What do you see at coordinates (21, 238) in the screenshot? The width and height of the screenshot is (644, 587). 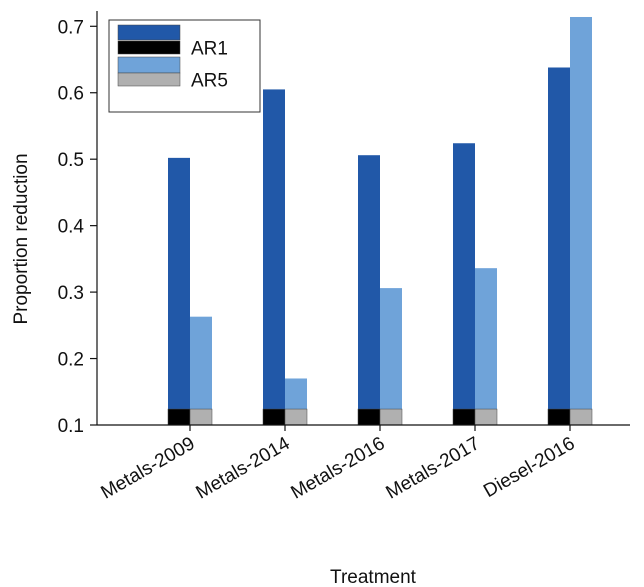 I see `y-axis-title: Proportion reduction` at bounding box center [21, 238].